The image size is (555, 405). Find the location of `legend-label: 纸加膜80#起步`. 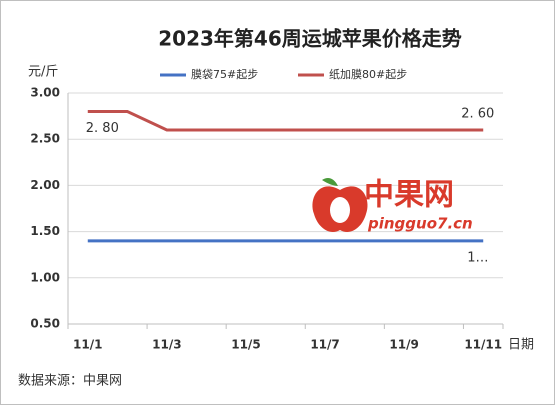

legend-label: 纸加膜80#起步 is located at coordinates (368, 74).